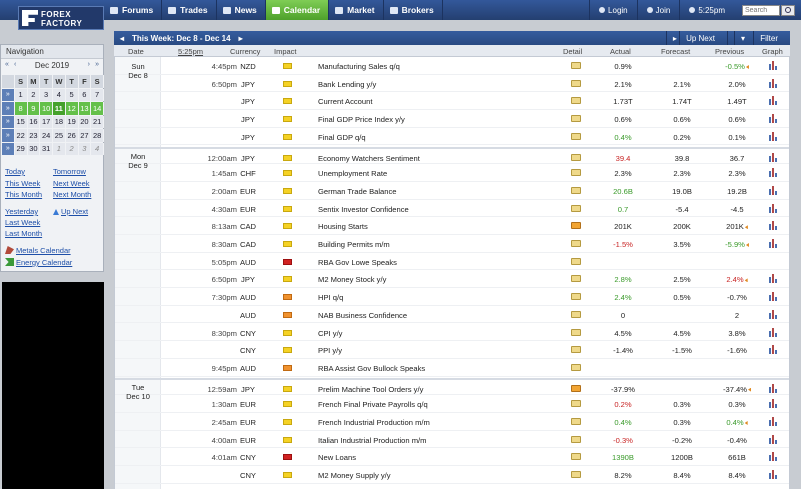 The height and width of the screenshot is (489, 801). What do you see at coordinates (331, 298) in the screenshot?
I see `event-title: HPI q/q` at bounding box center [331, 298].